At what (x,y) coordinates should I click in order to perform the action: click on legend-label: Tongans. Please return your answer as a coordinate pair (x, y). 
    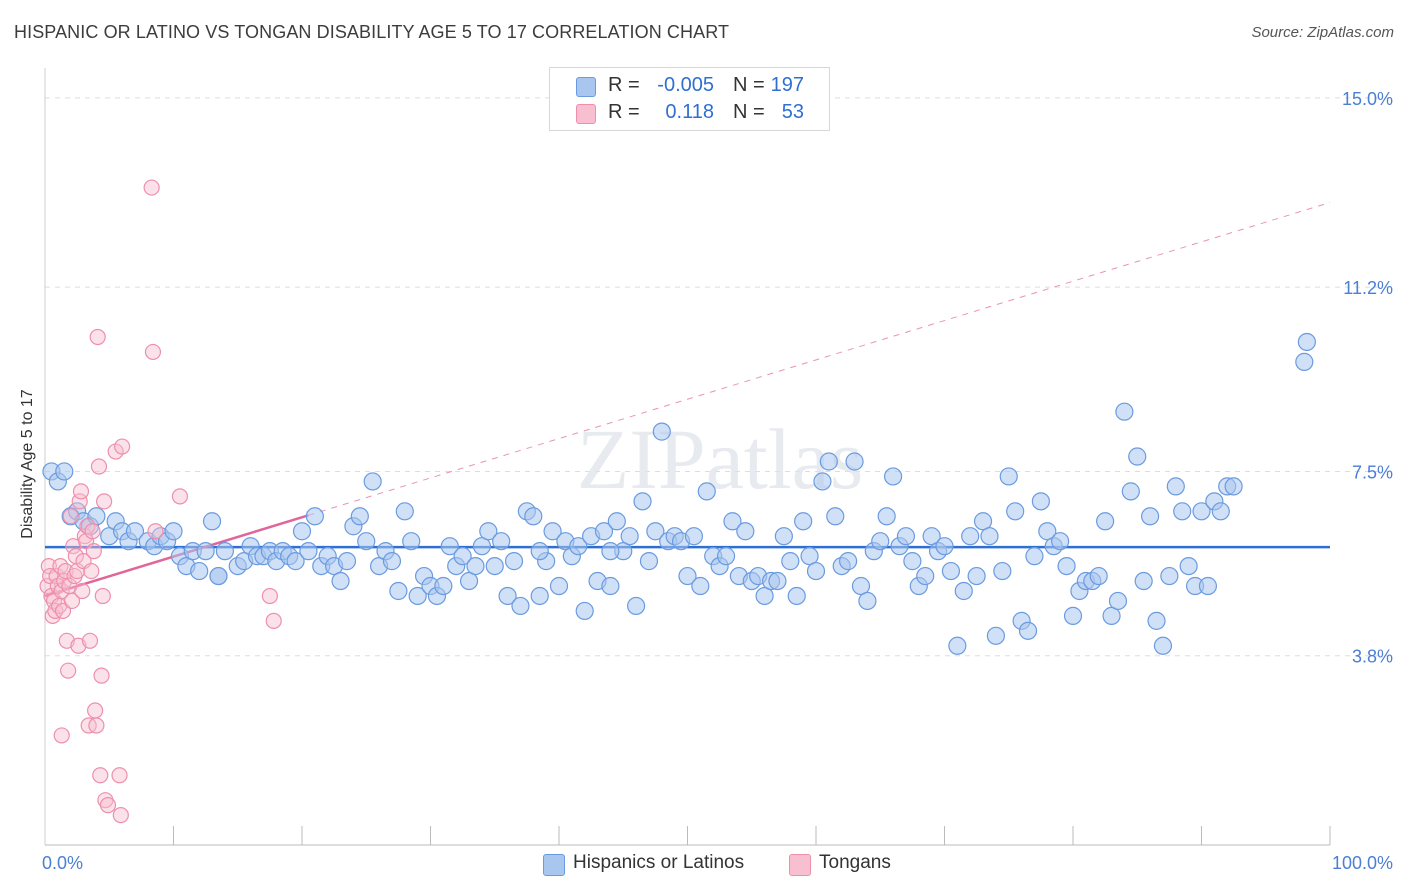
    Looking at the image, I should click on (855, 862).